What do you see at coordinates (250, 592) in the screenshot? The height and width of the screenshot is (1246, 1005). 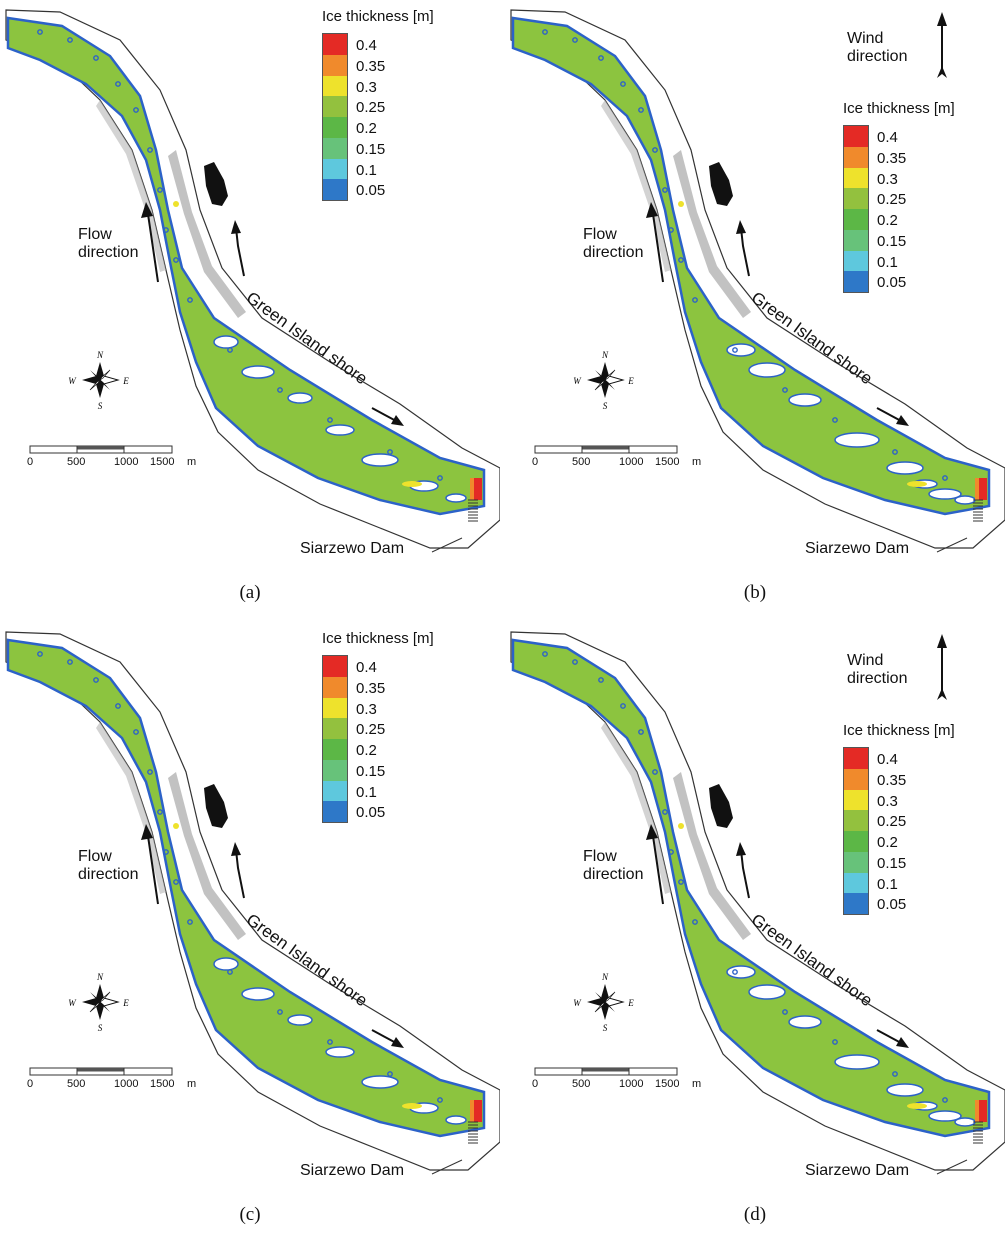 I see `panel-caption: (a)` at bounding box center [250, 592].